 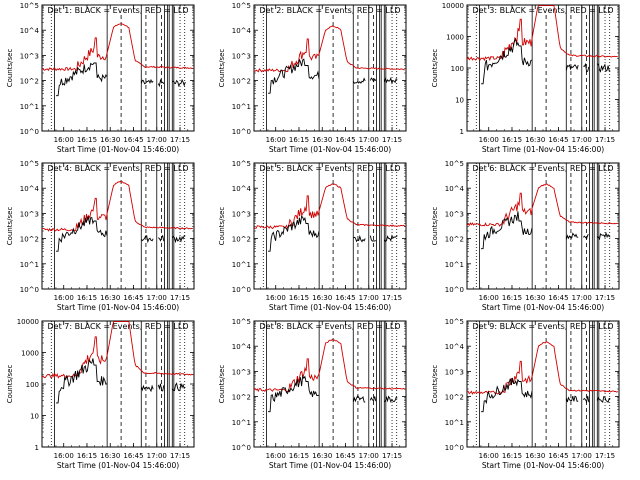 What do you see at coordinates (330, 326) in the screenshot?
I see `panel-title: Det 8: BLACK = Events, RED = LLD` at bounding box center [330, 326].